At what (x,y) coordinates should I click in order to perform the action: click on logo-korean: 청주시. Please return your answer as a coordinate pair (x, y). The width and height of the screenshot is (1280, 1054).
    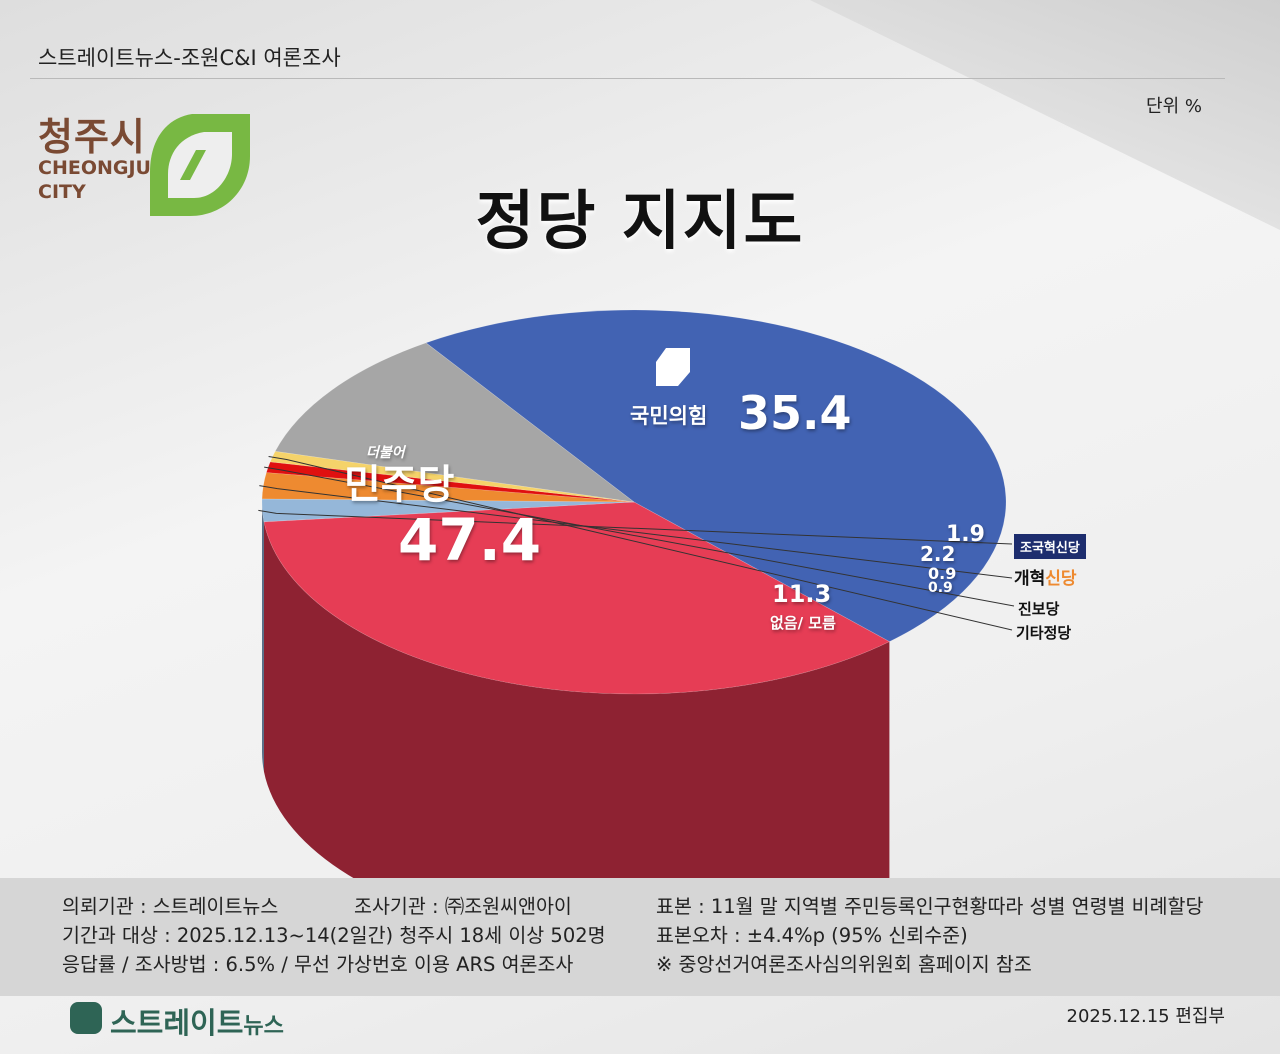
    Looking at the image, I should click on (92, 137).